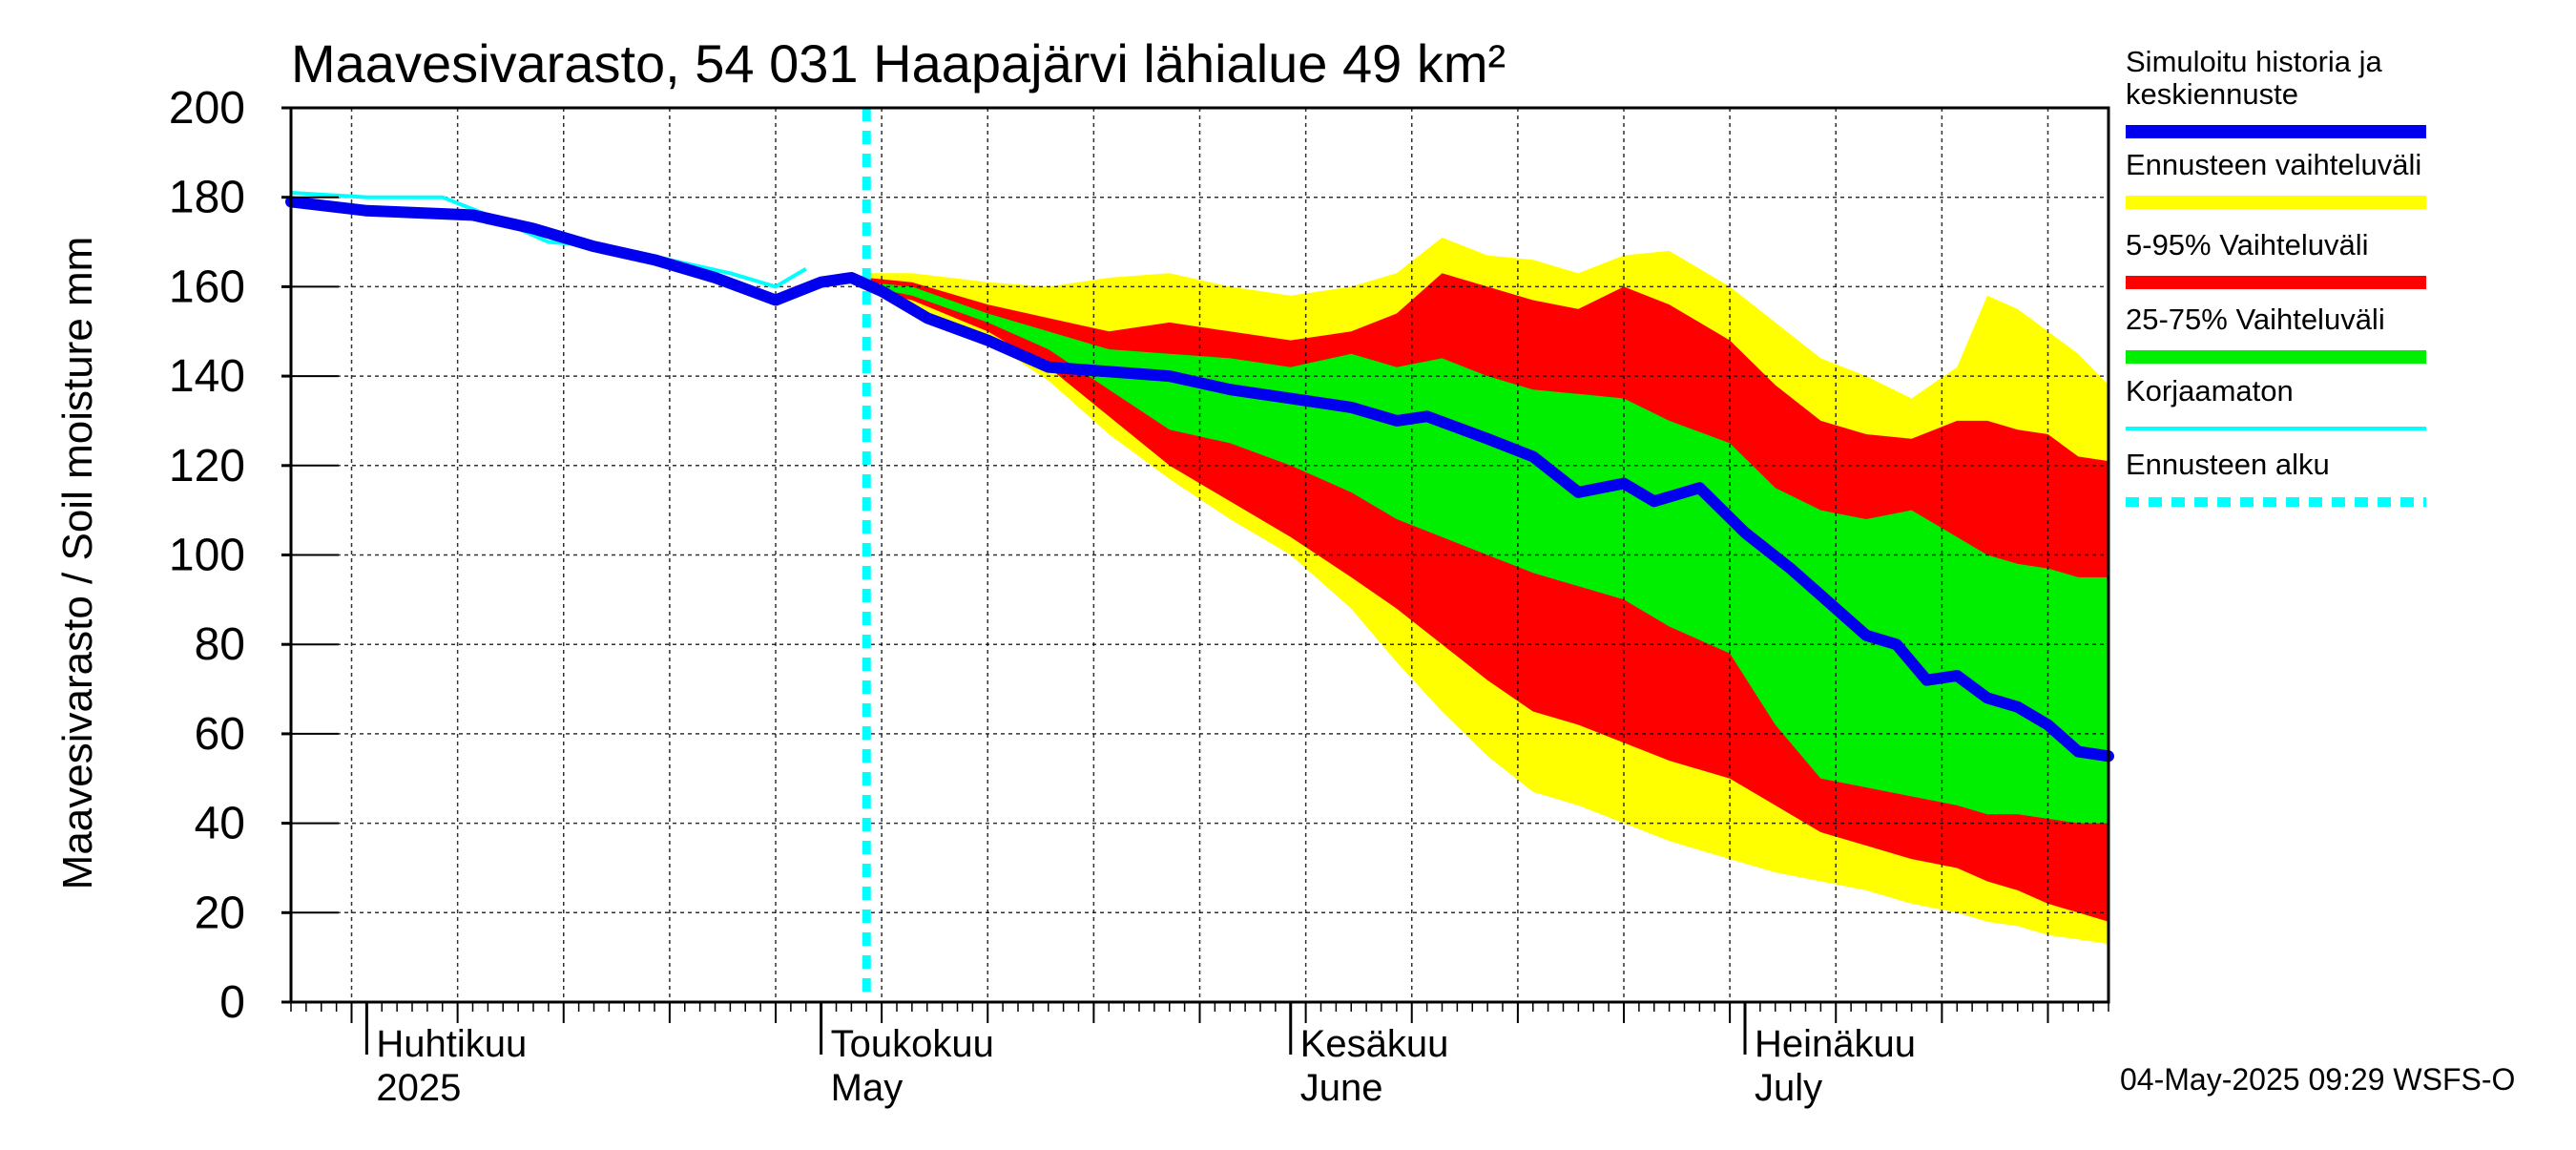  Describe the element at coordinates (207, 108) in the screenshot. I see `y-tick-label: 200` at that location.